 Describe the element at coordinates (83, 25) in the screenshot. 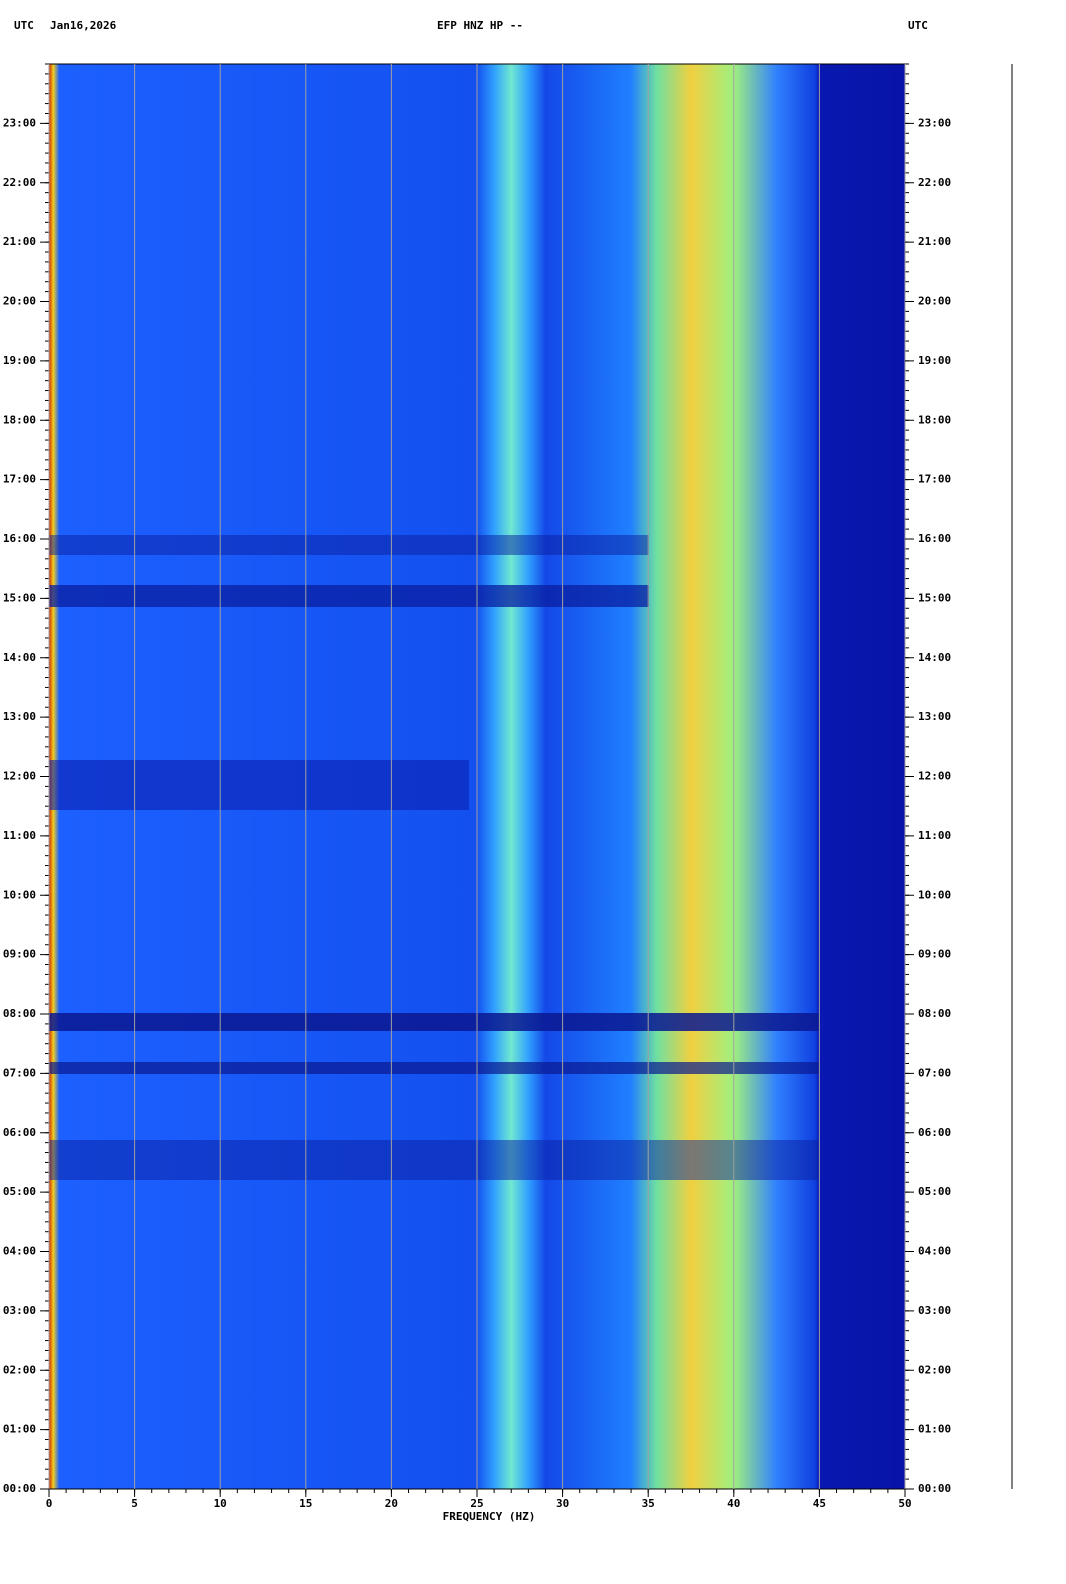

I see `header-date: Jan16,2026` at that location.